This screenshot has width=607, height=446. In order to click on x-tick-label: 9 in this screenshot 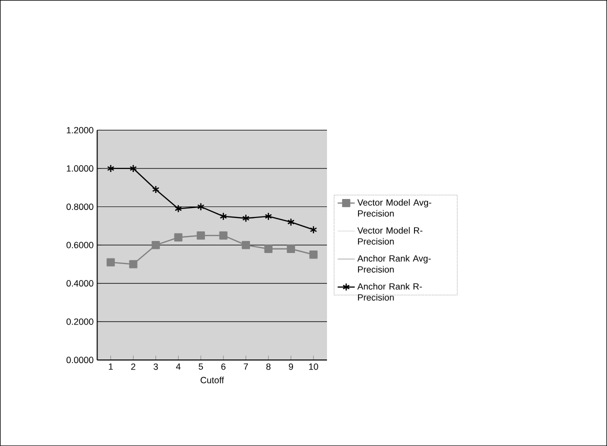, I will do `click(291, 366)`.